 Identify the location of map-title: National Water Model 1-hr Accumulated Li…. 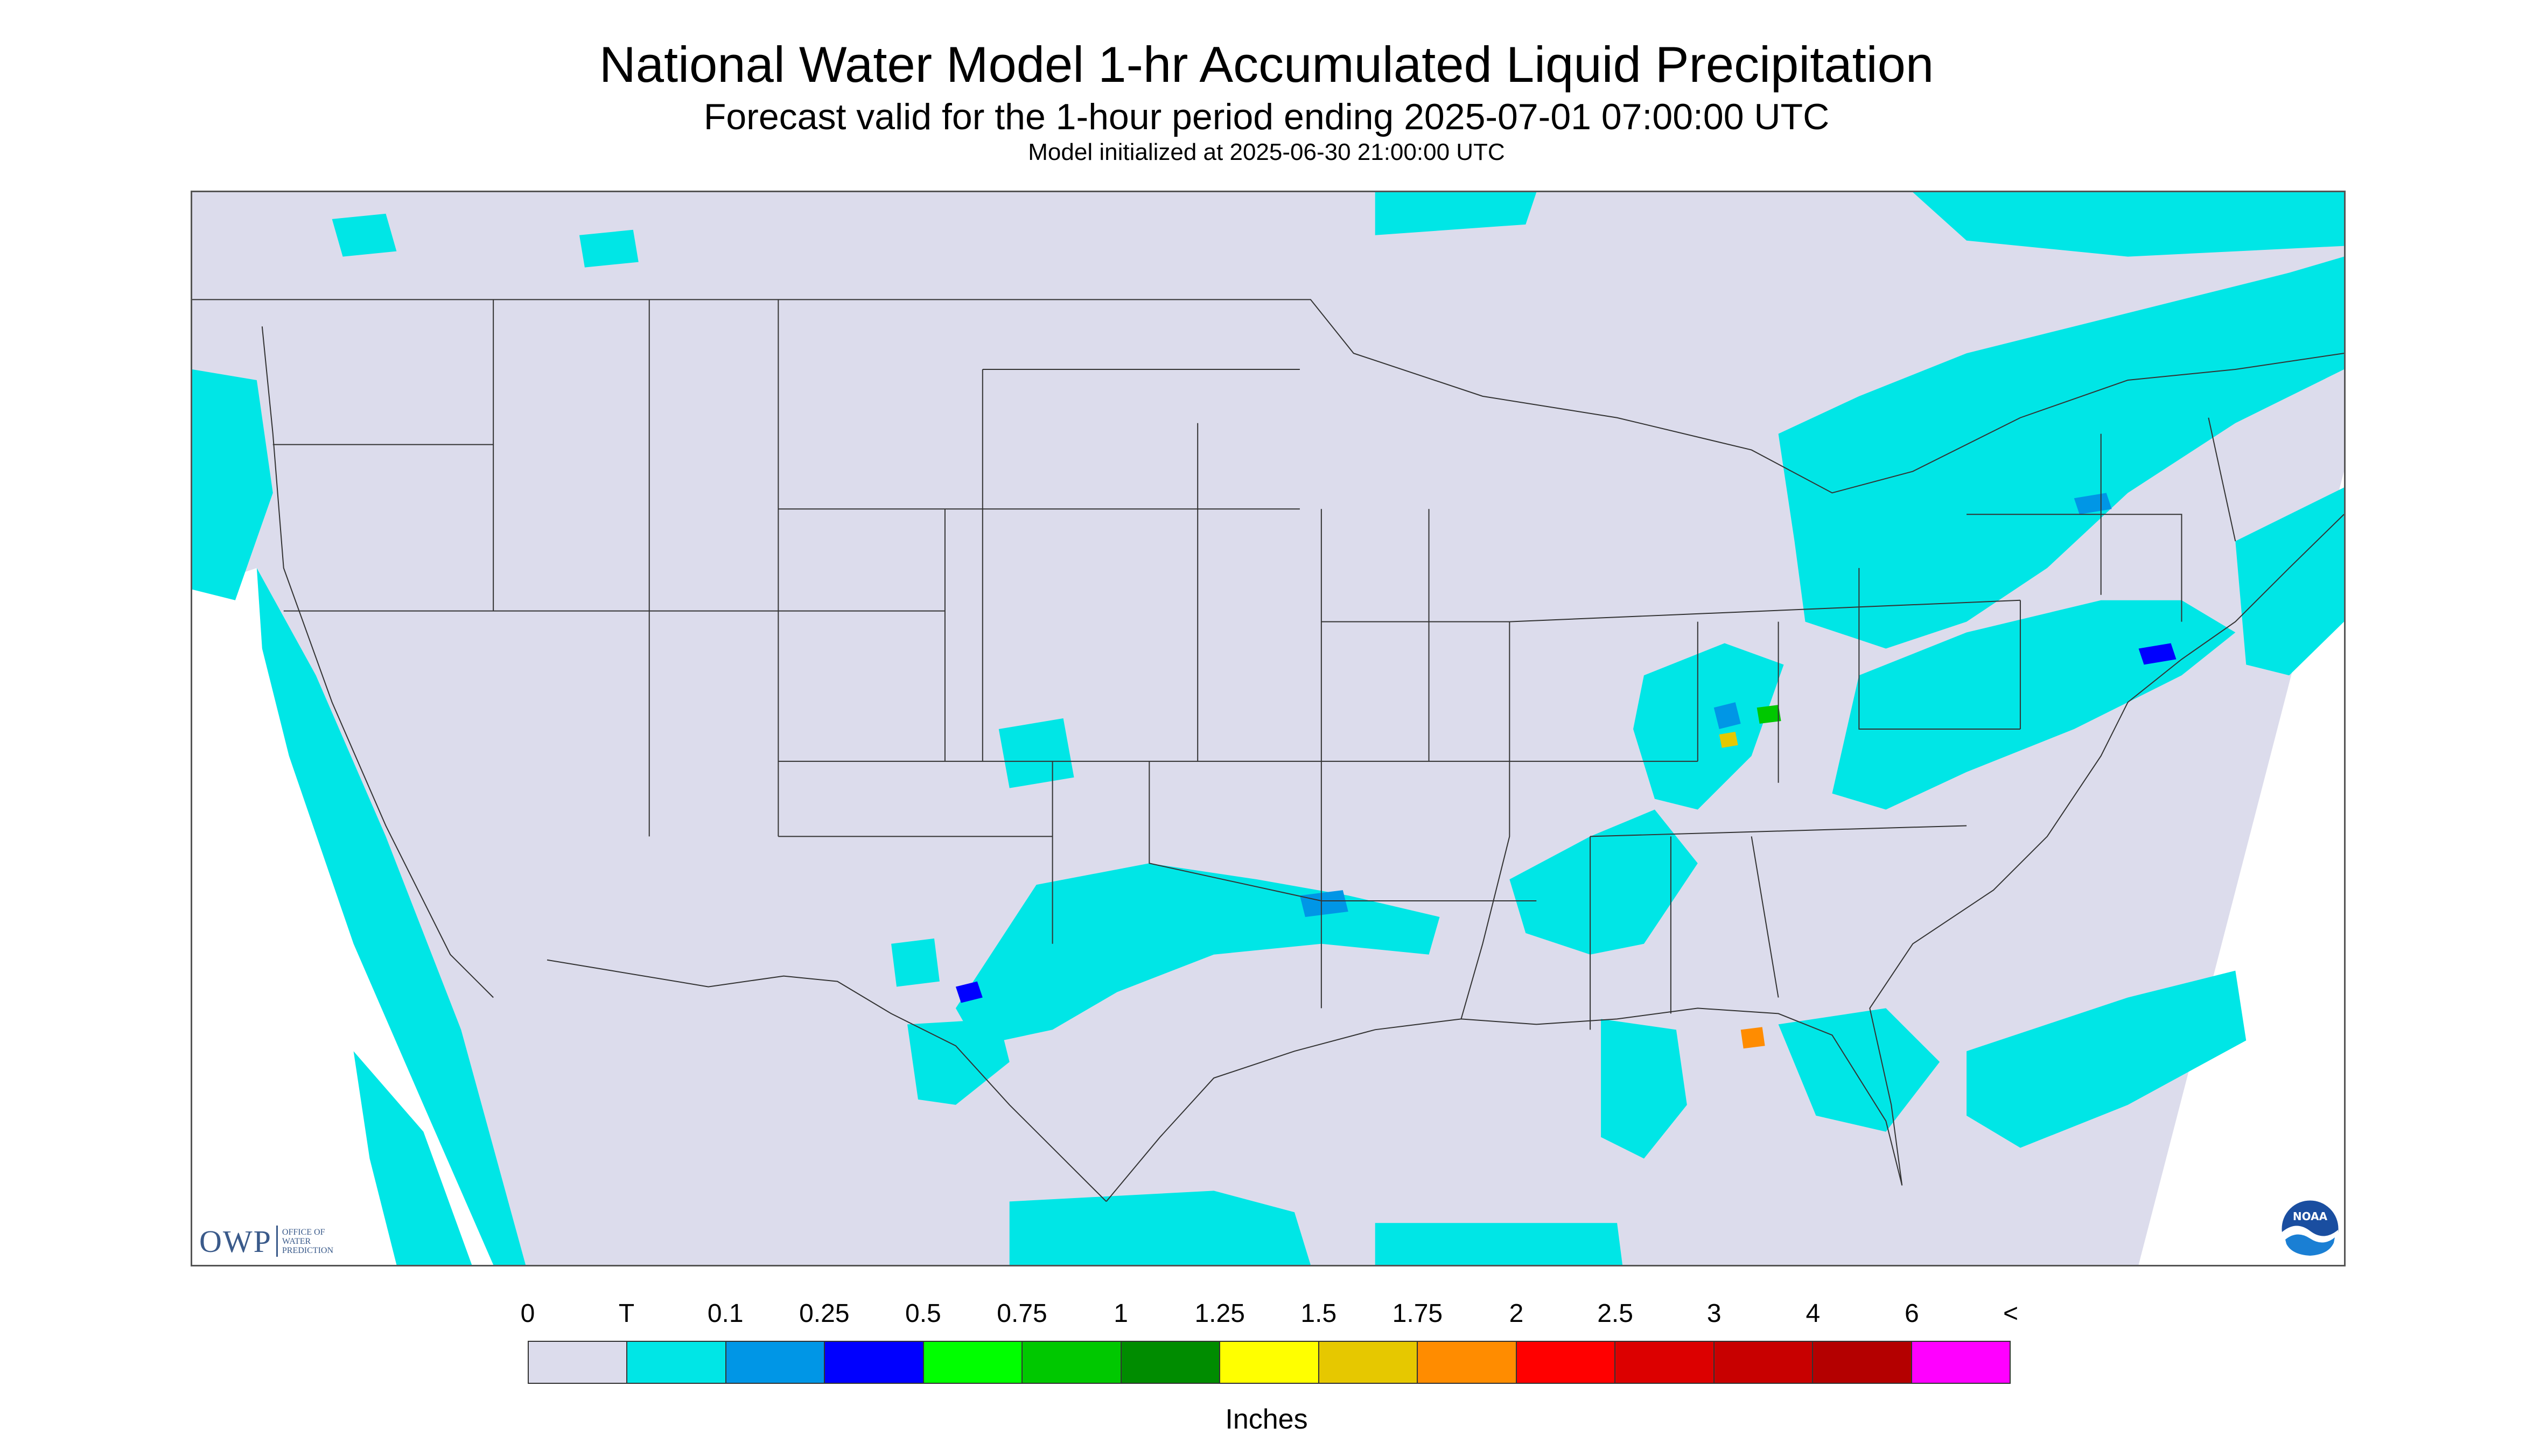
(1266, 64).